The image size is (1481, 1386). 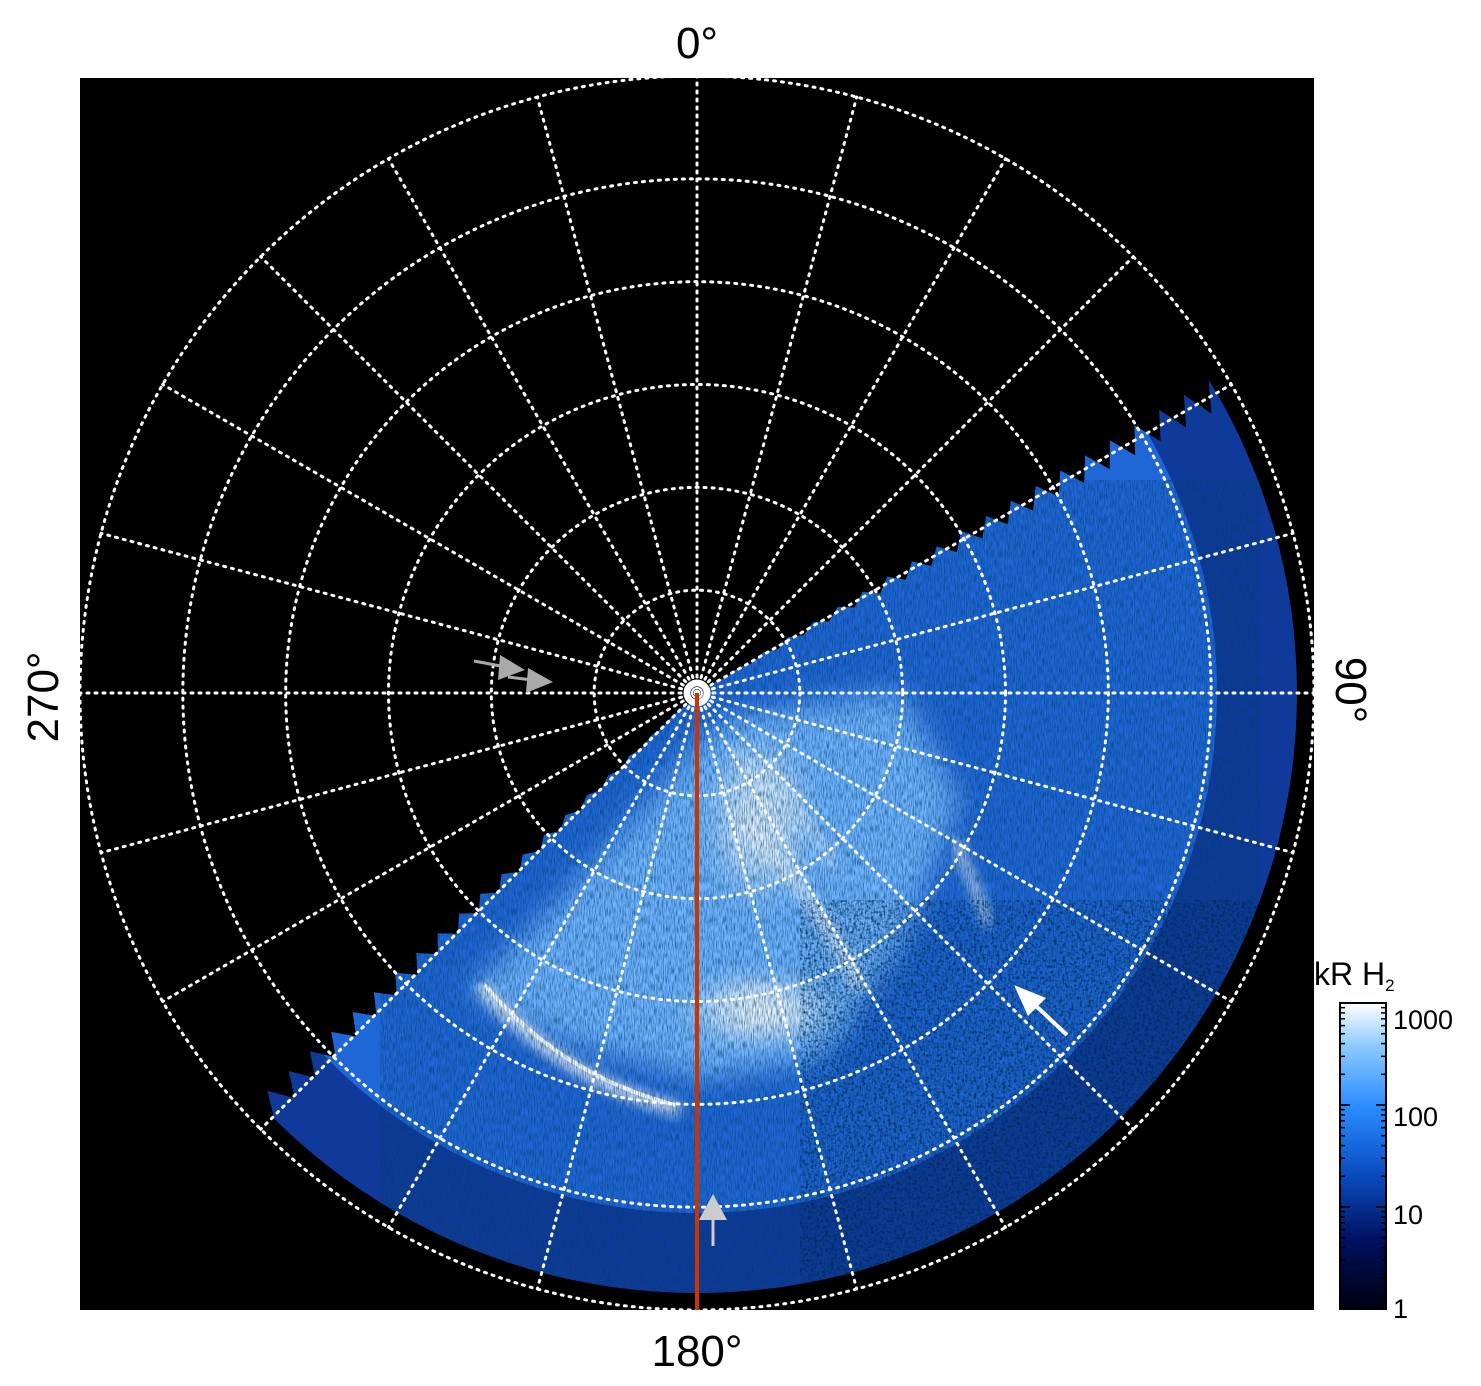 I want to click on label-bottom: 180°, so click(x=696, y=1351).